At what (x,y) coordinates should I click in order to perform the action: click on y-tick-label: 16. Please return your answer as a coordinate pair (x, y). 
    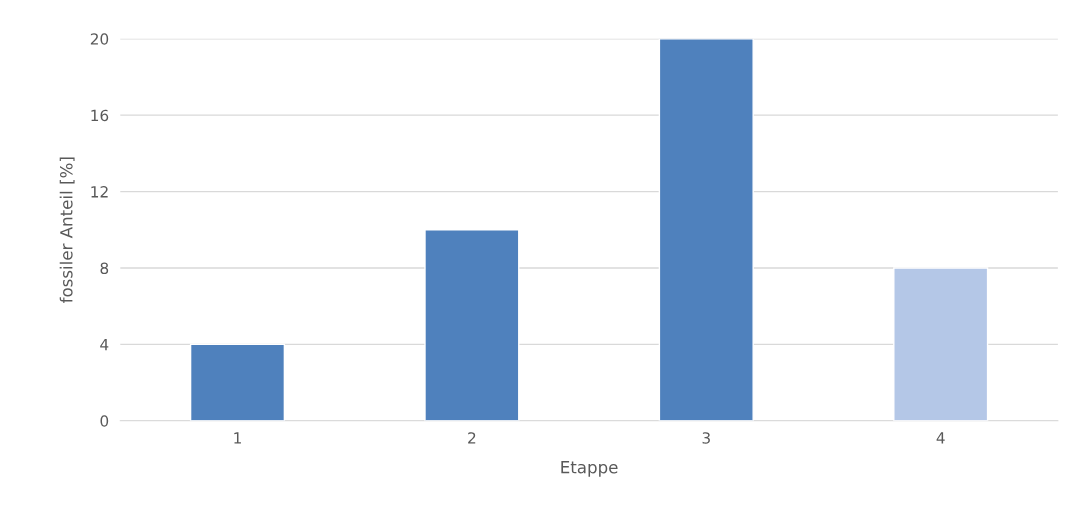
    Looking at the image, I should click on (100, 115).